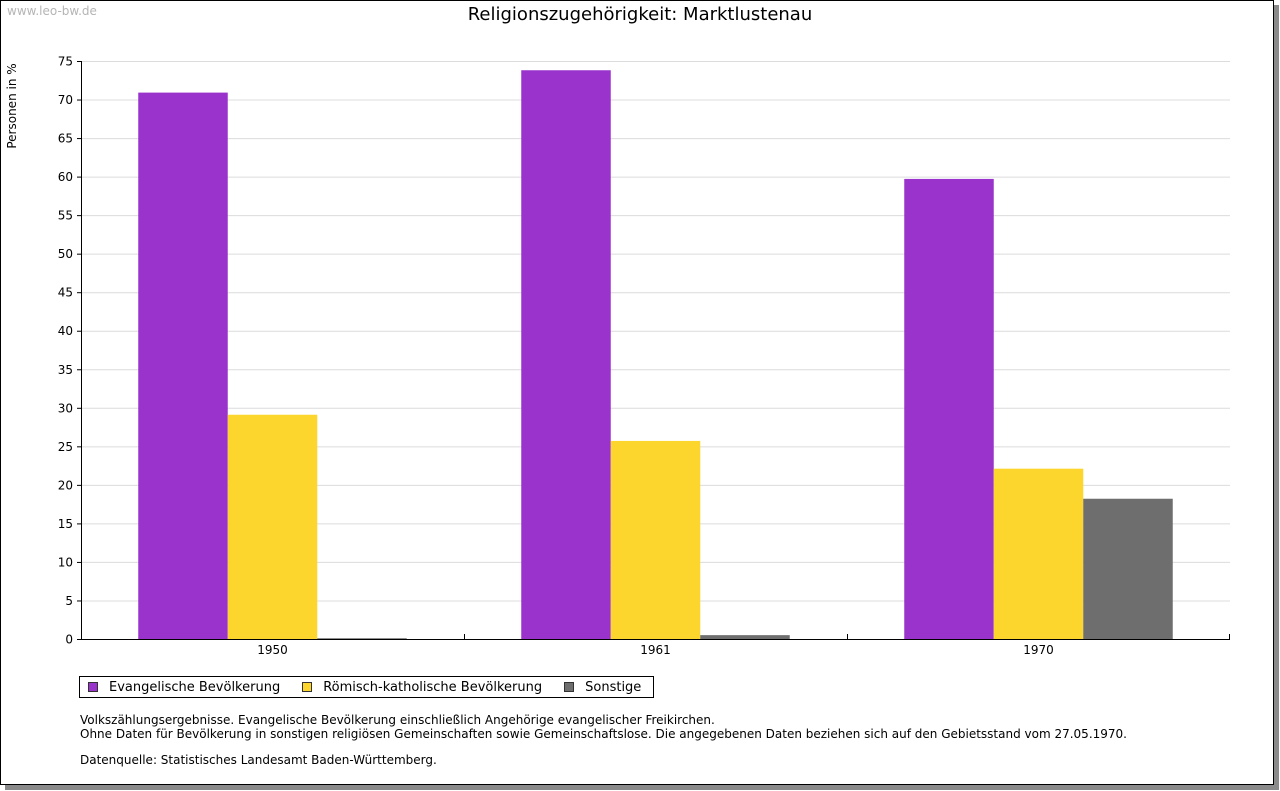  I want to click on y-tick-label: 40, so click(65, 331).